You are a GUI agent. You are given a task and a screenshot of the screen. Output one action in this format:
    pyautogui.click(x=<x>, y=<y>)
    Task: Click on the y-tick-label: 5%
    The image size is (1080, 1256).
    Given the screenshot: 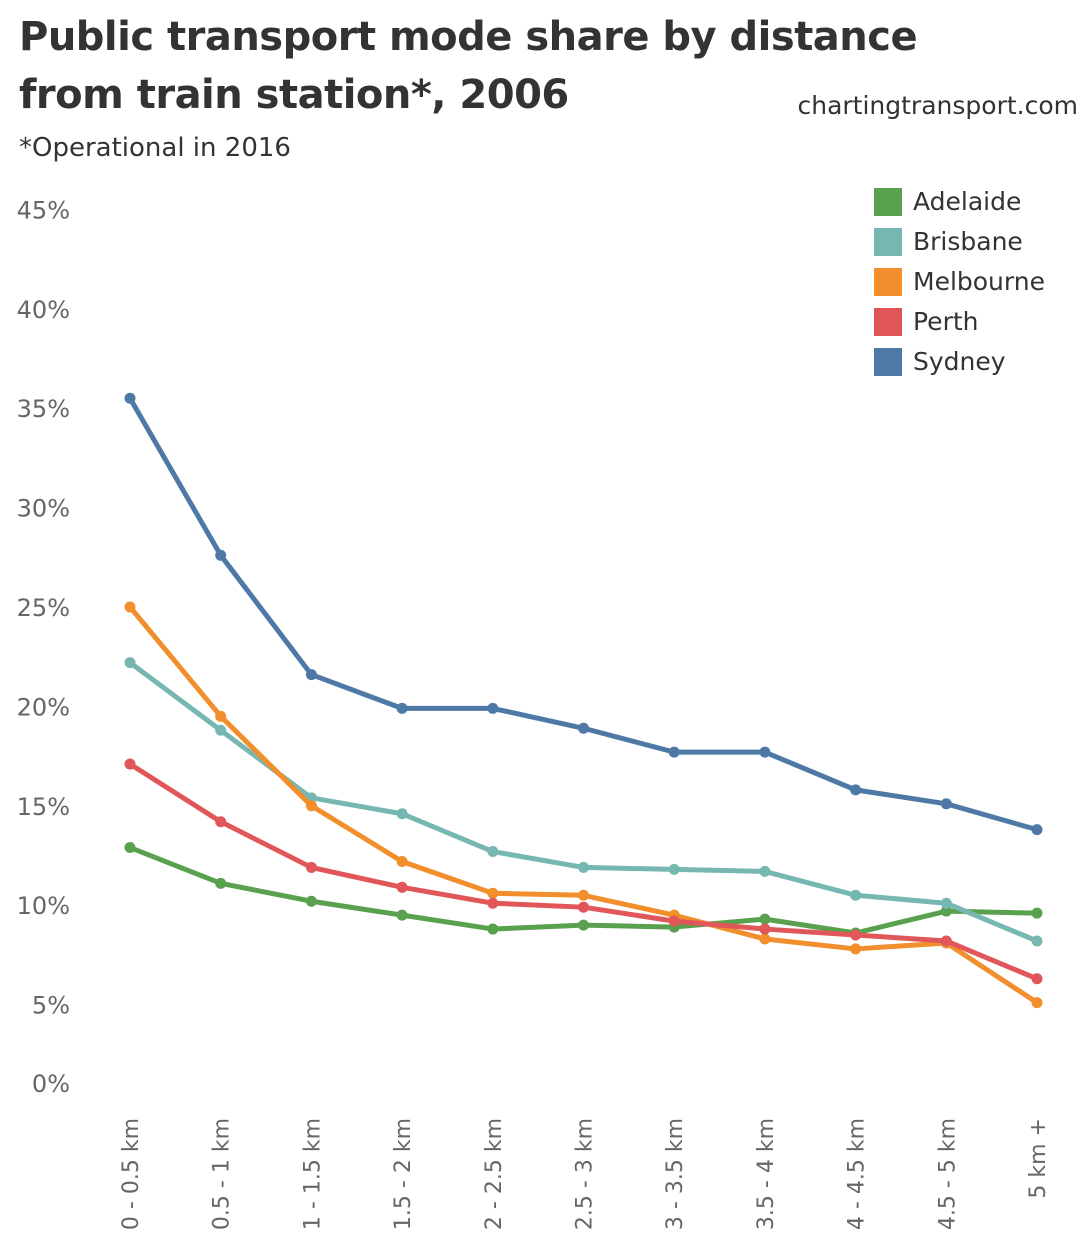 What is the action you would take?
    pyautogui.click(x=51, y=1006)
    